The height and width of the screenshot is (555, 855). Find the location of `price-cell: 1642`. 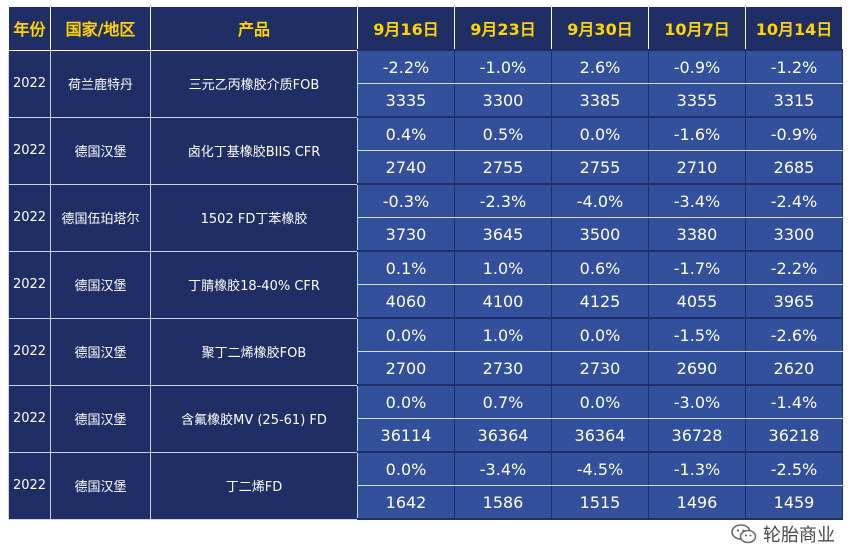

price-cell: 1642 is located at coordinates (406, 502).